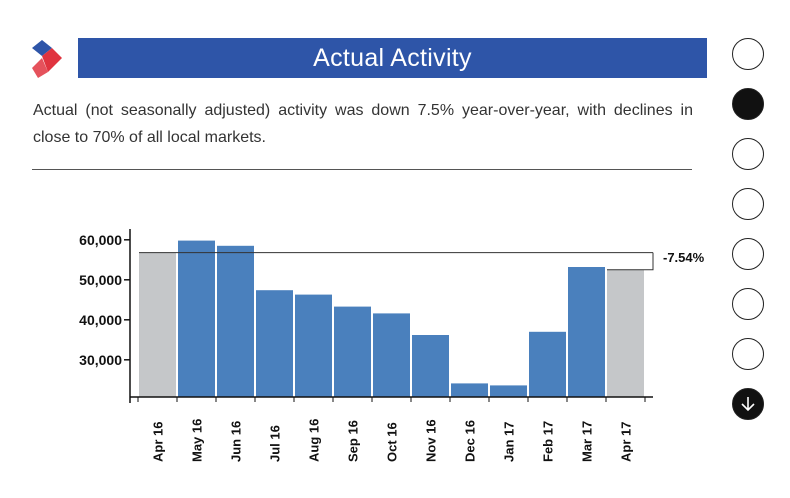  What do you see at coordinates (431, 440) in the screenshot?
I see `x-tick-label: Nov 16` at bounding box center [431, 440].